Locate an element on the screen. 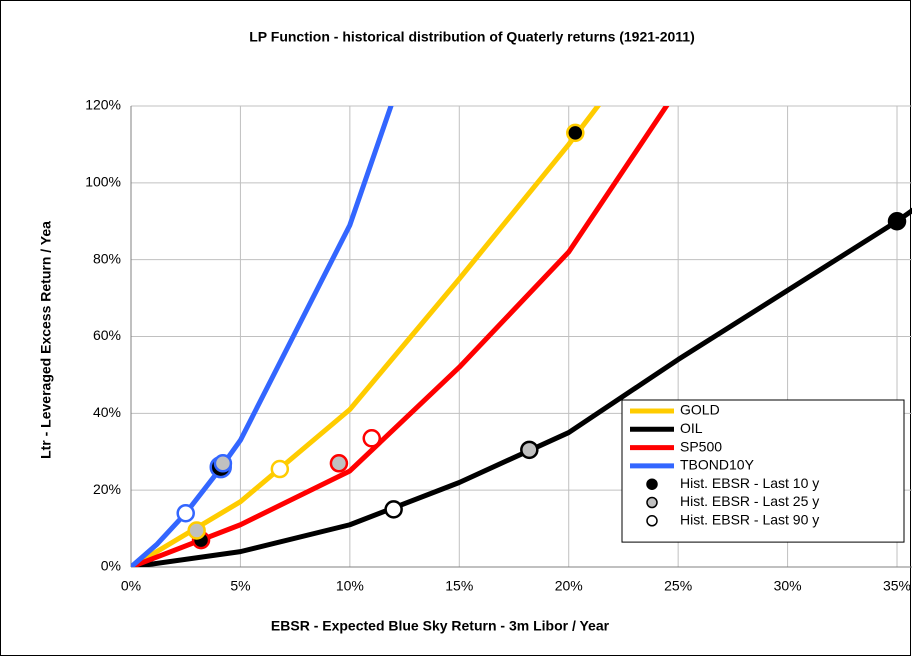  legend-label: Hist. EBSR - Last 10 y is located at coordinates (749, 483).